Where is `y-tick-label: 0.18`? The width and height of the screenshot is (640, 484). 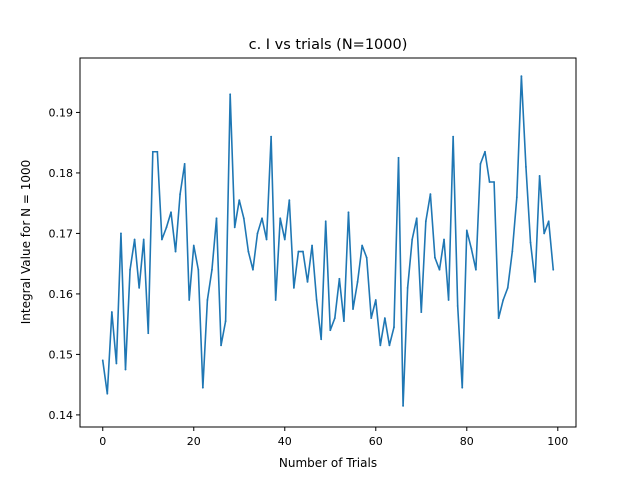 y-tick-label: 0.18 is located at coordinates (61, 173).